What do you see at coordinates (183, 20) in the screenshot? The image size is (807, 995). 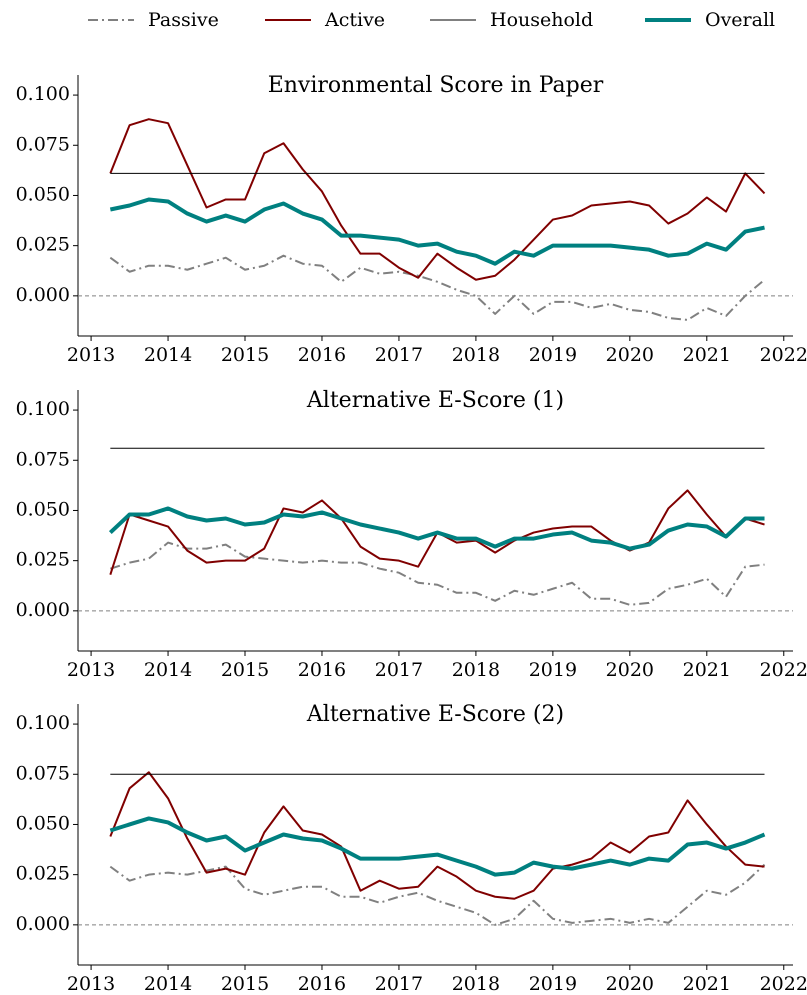 I see `legend-label: Passive` at bounding box center [183, 20].